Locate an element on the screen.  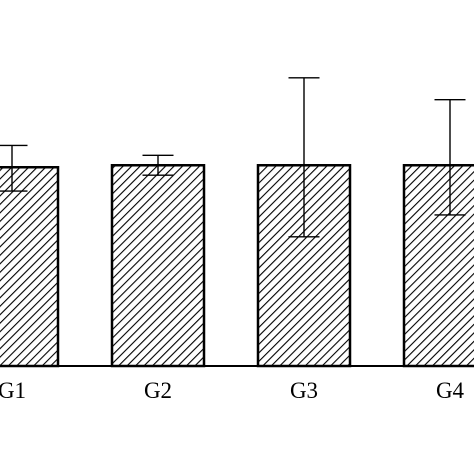
x-tick-label-g3: G3 is located at coordinates (304, 390).